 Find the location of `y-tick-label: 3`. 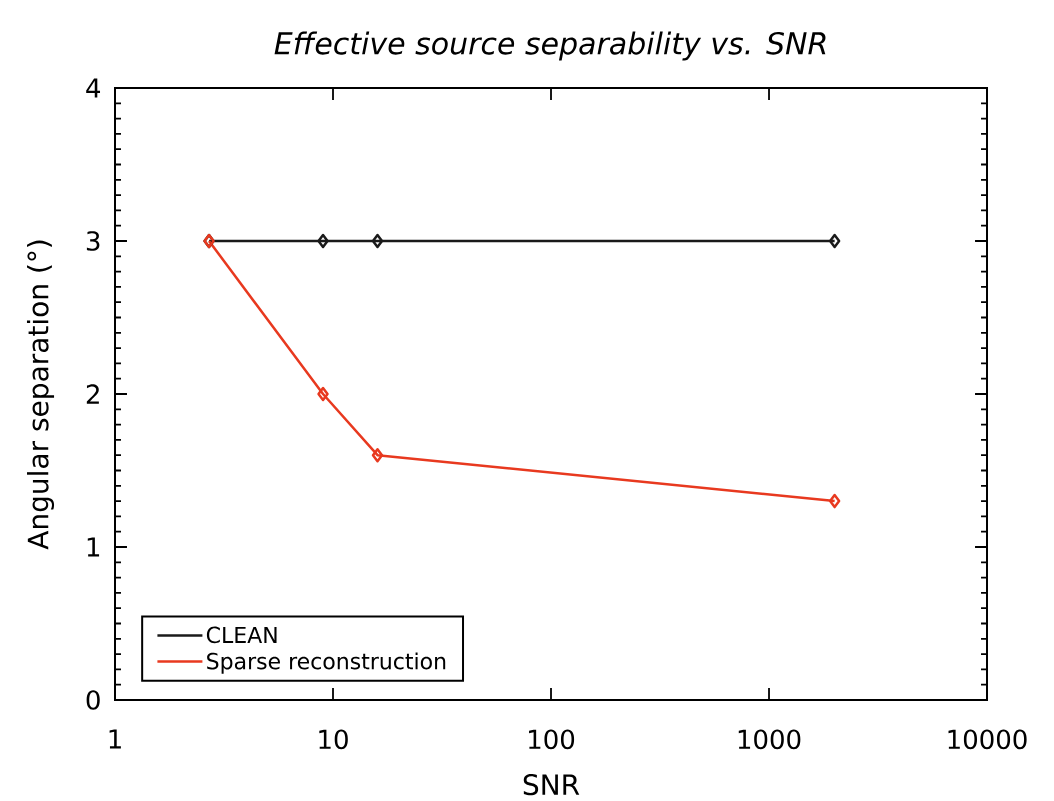

y-tick-label: 3 is located at coordinates (93, 241).